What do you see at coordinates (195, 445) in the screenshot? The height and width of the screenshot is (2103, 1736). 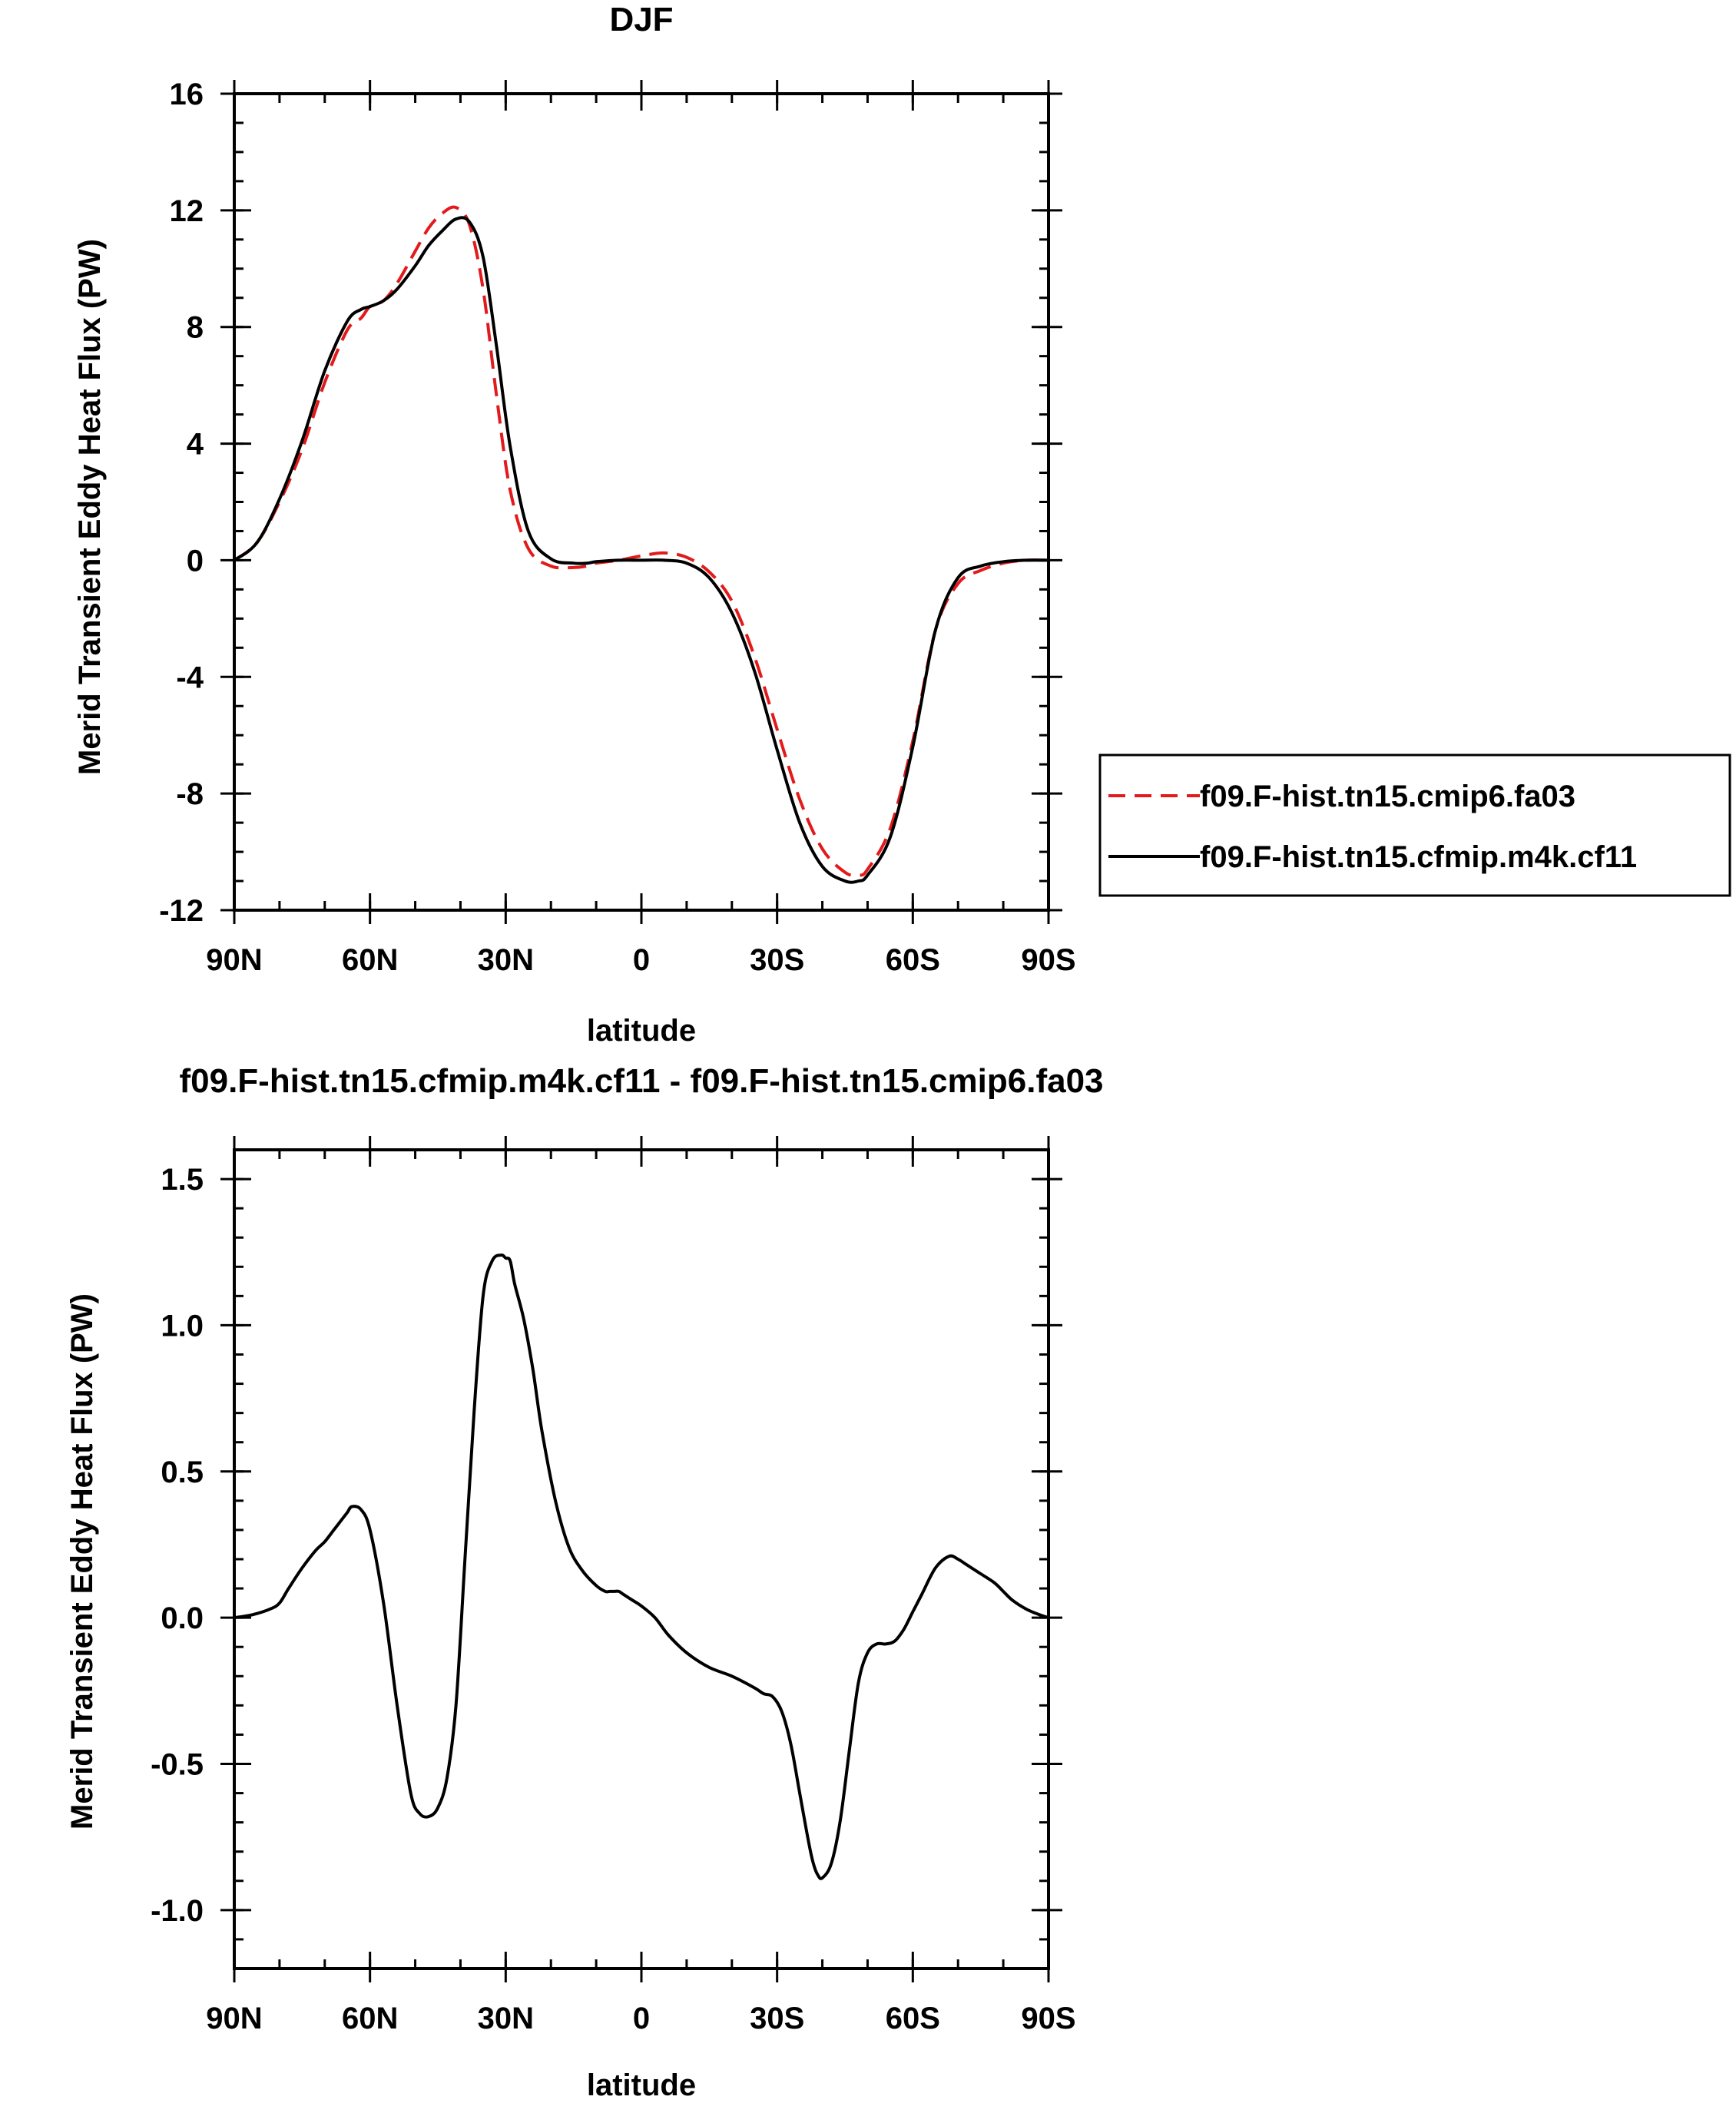 I see `top-y-tick-label: 4` at bounding box center [195, 445].